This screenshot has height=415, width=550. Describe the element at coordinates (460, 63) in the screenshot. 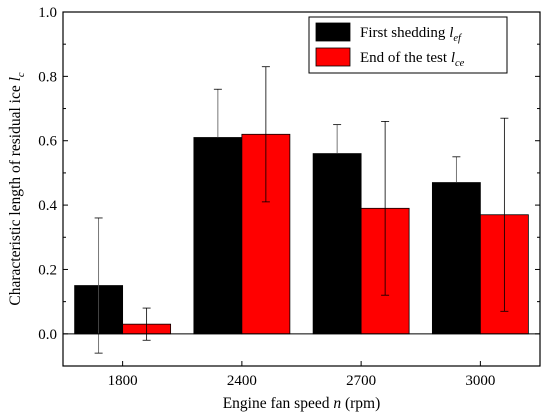

I see `legend-label-end-of-test-sub: ce` at that location.